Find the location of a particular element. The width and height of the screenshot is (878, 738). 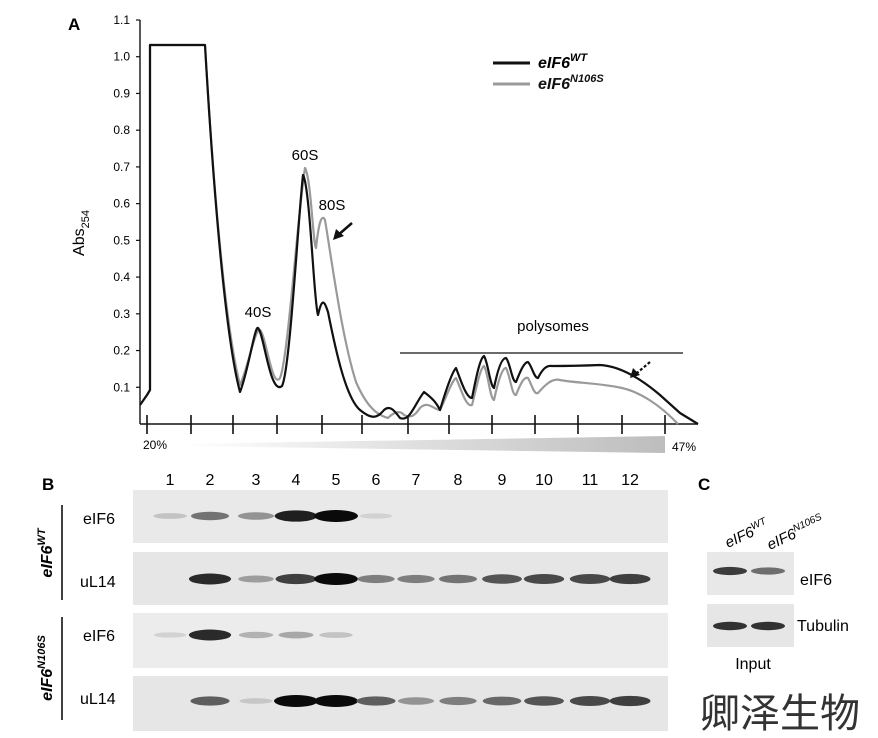

lane-number: 7 is located at coordinates (416, 480).